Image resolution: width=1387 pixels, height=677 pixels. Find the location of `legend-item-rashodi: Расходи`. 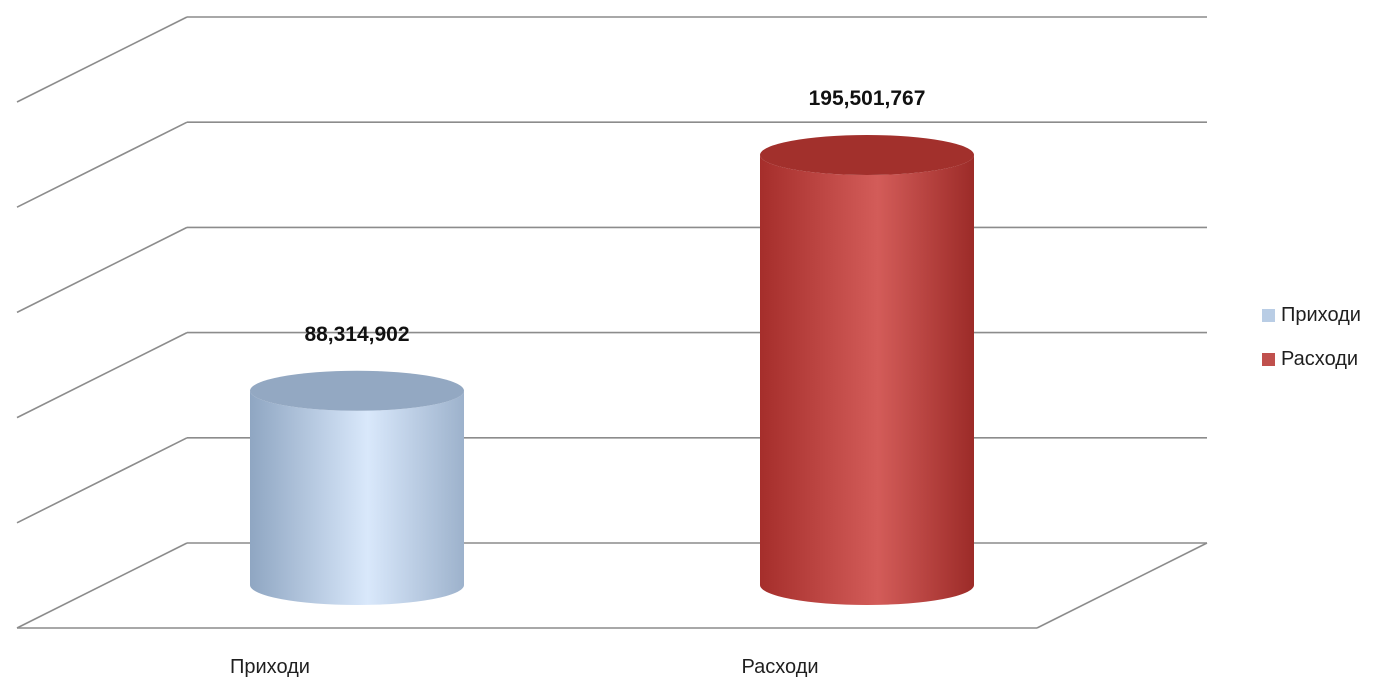

legend-item-rashodi: Расходи is located at coordinates (1311, 359).